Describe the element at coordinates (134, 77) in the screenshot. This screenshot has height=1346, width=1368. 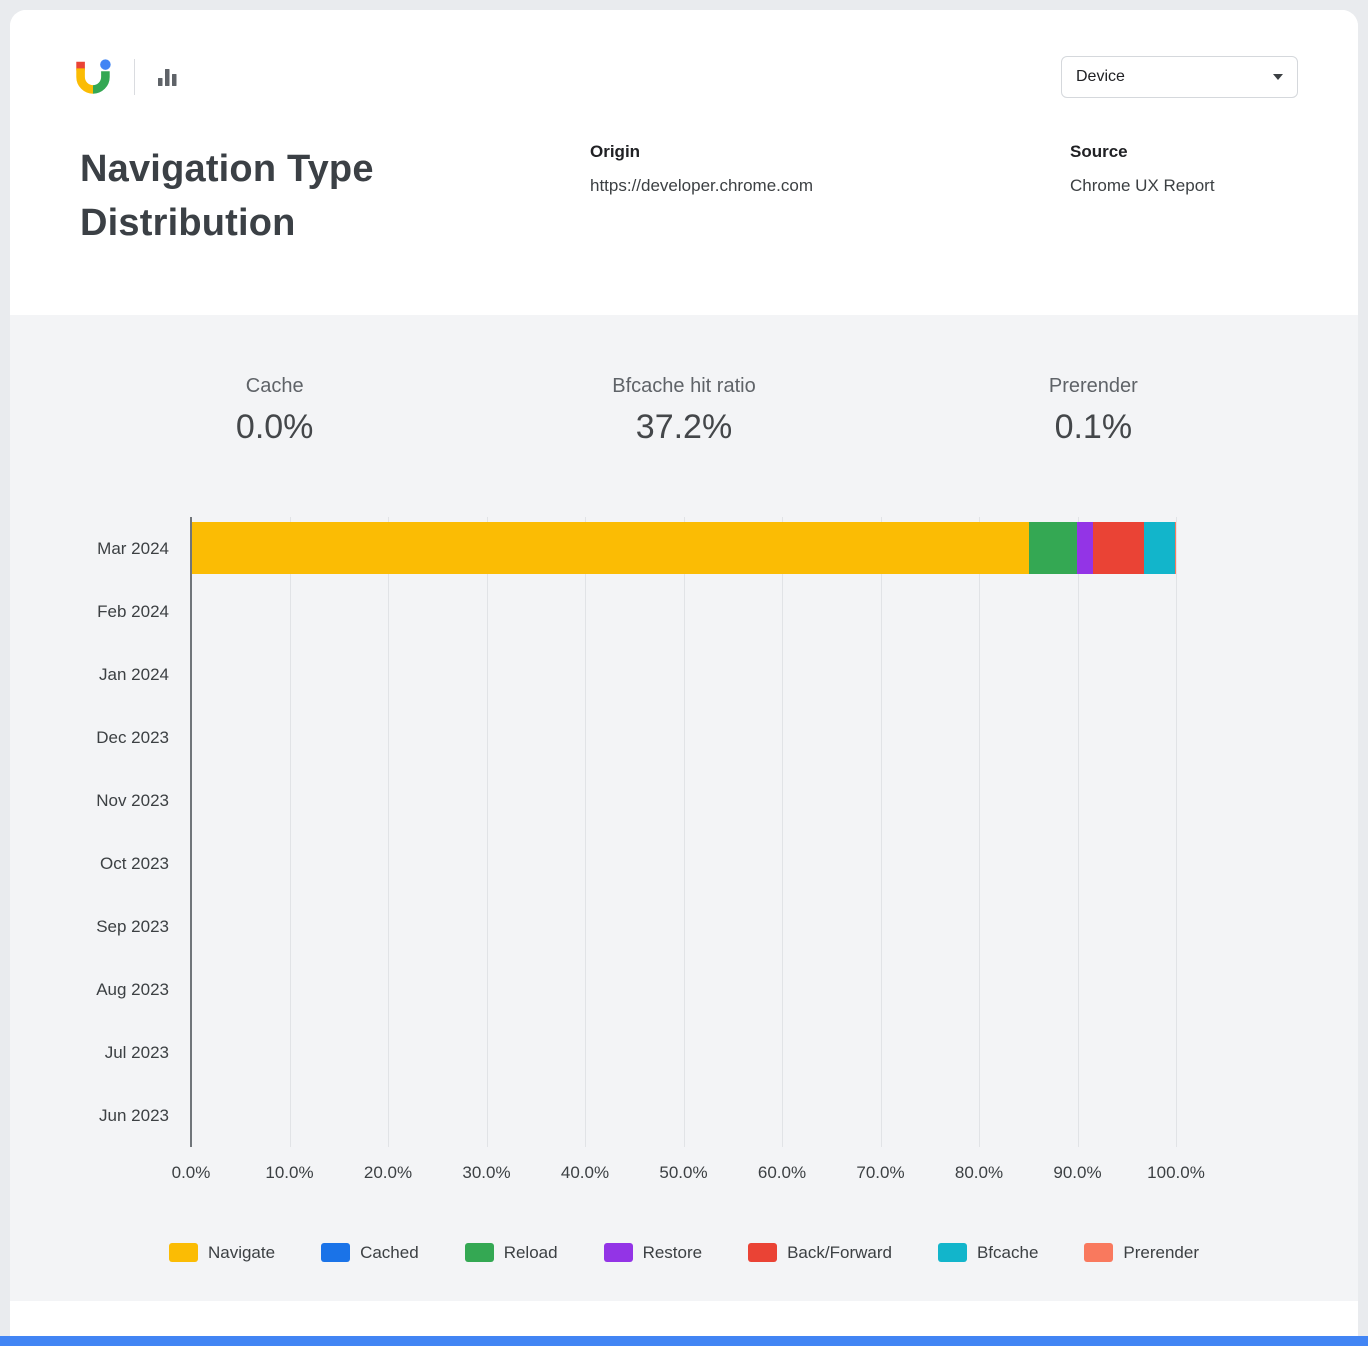
I see `brand-divider` at that location.